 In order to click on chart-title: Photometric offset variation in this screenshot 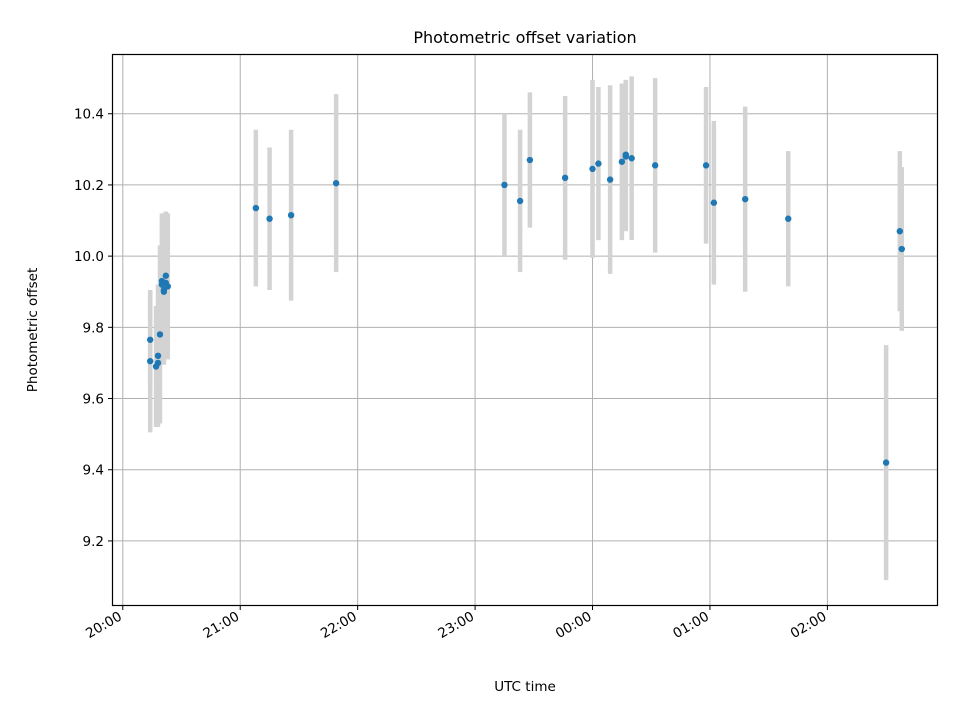, I will do `click(524, 37)`.